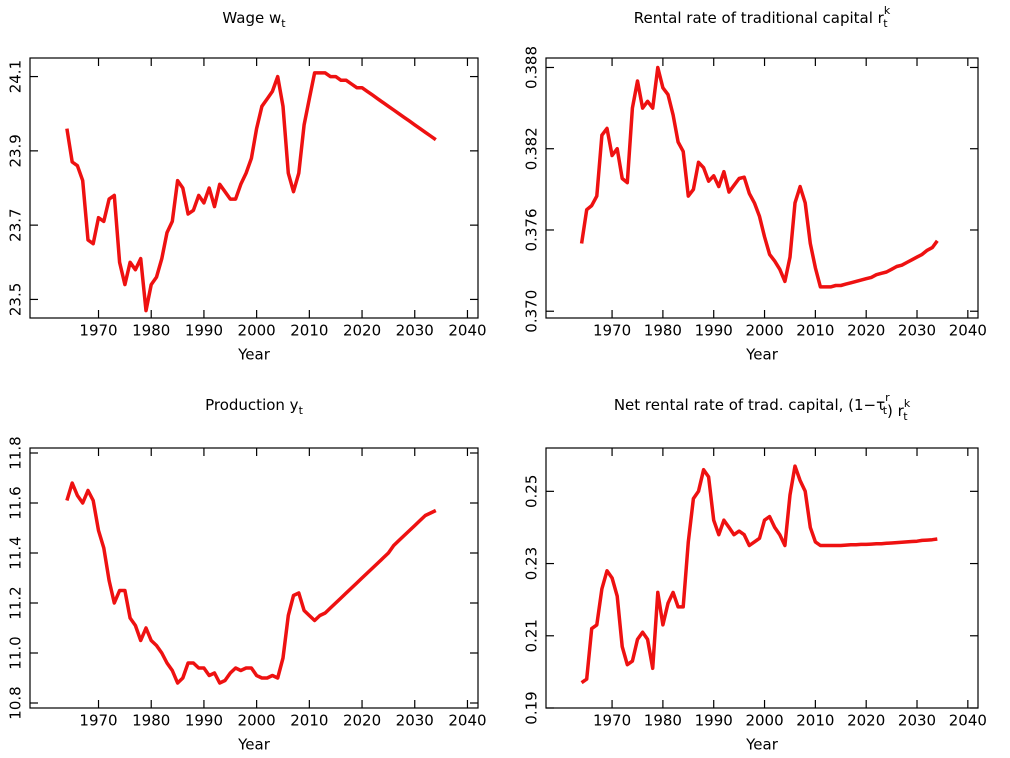  Describe the element at coordinates (532, 635) in the screenshot. I see `y-tick-label: 0.21` at that location.